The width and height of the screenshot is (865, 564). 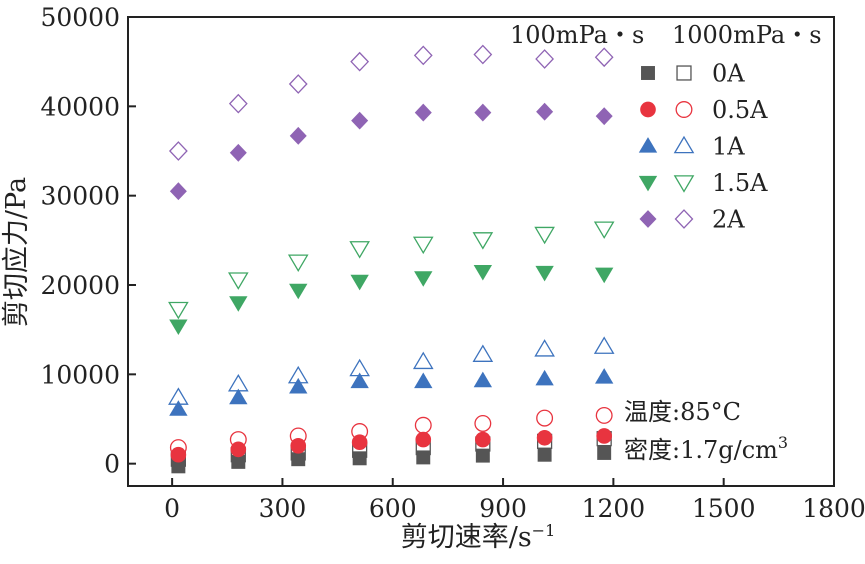 I want to click on y-tick-label-4: 40000, so click(x=80, y=106).